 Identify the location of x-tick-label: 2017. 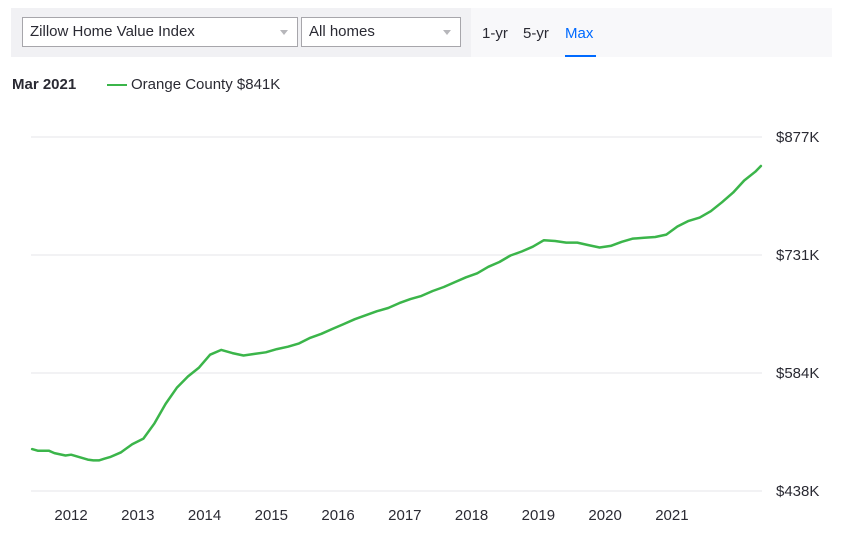
(404, 515).